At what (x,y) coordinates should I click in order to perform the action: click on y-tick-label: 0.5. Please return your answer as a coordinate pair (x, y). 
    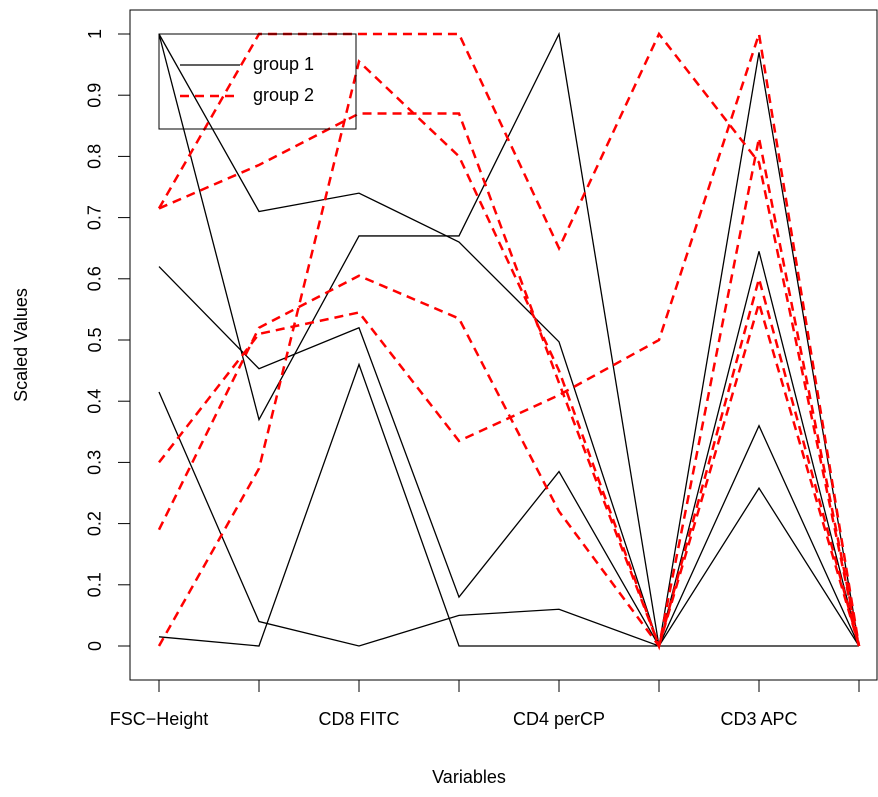
    Looking at the image, I should click on (95, 339).